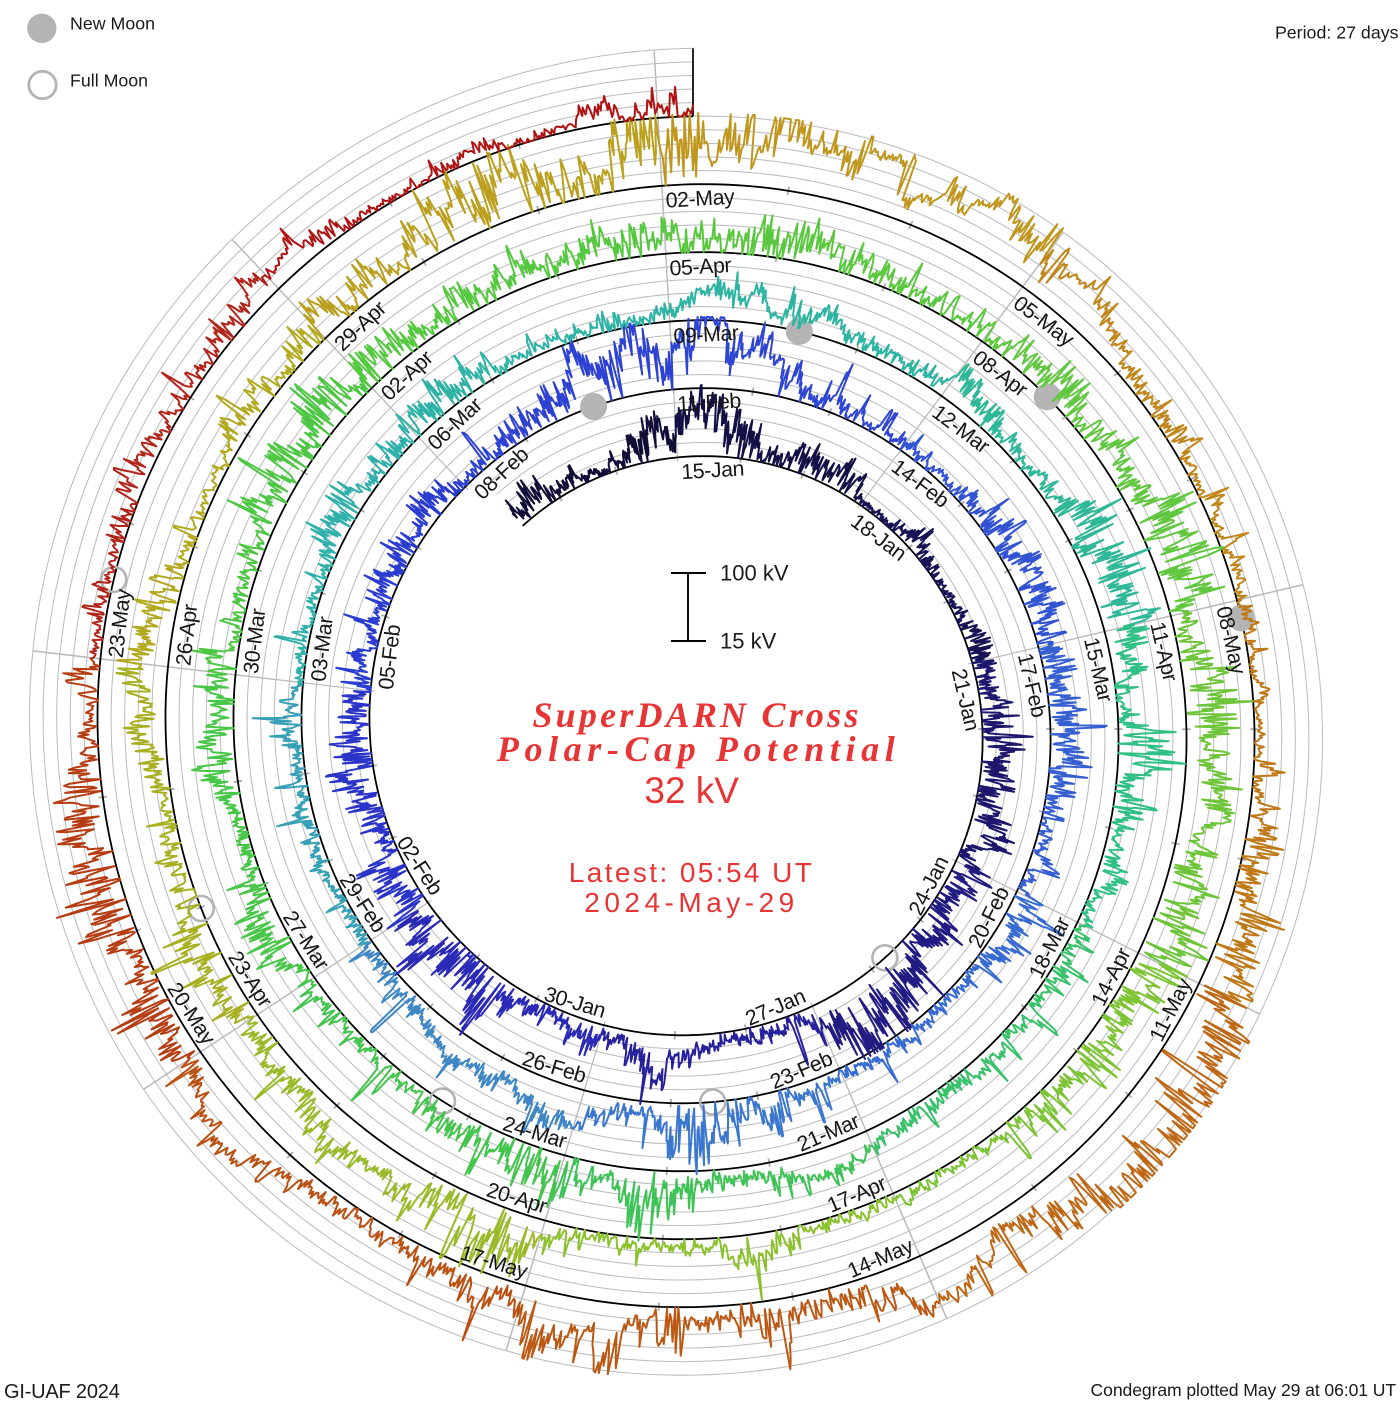 This screenshot has width=1400, height=1405. I want to click on svg-text: SuperDARN Cross, so click(696, 715).